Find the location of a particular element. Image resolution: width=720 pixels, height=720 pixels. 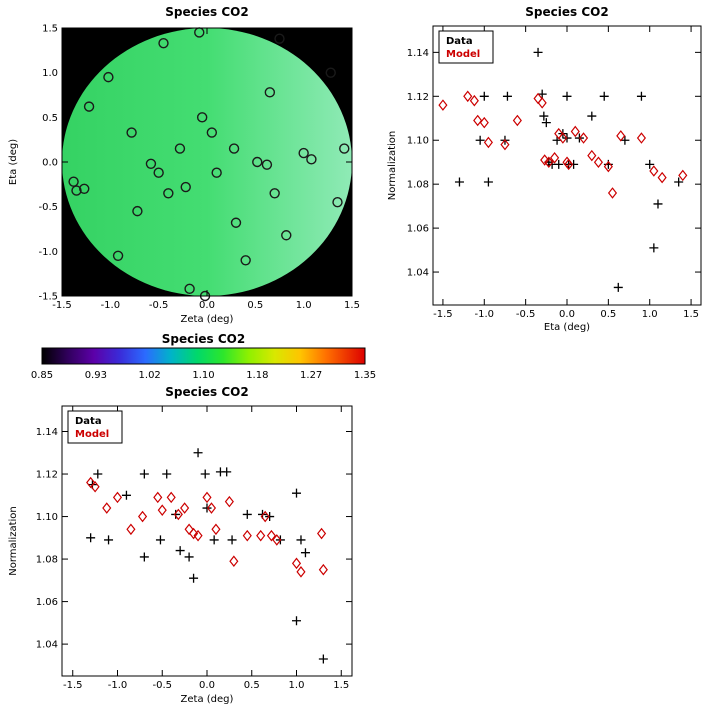

y-axis-label: Eta (deg) is located at coordinates (13, 162).